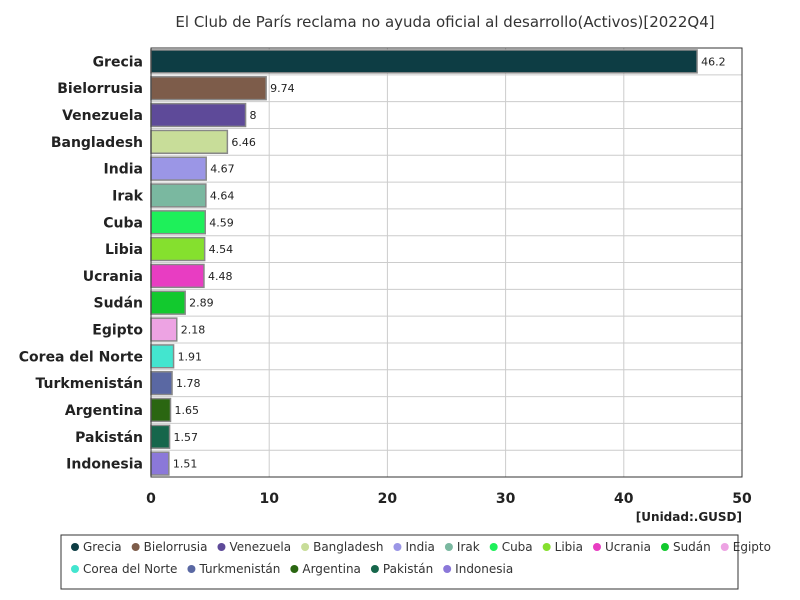 This screenshot has width=800, height=600. Describe the element at coordinates (221, 249) in the screenshot. I see `value-label: 4.54` at that location.